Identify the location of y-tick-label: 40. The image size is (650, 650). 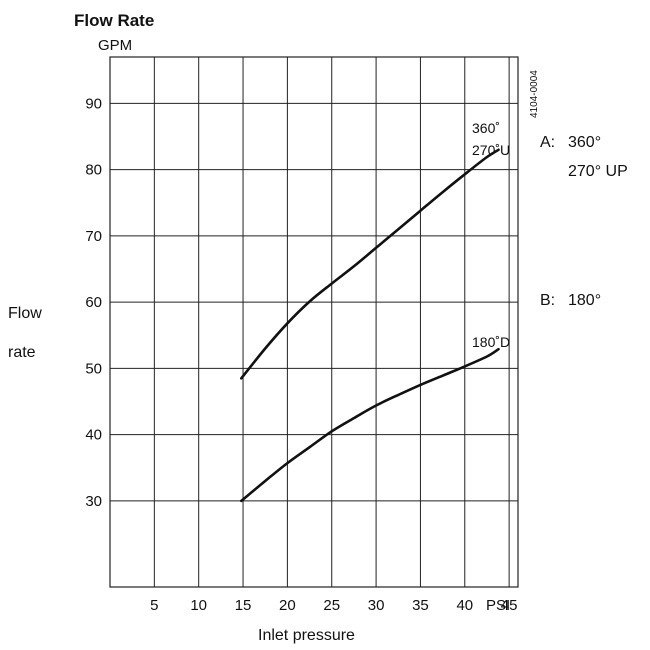
(93, 435).